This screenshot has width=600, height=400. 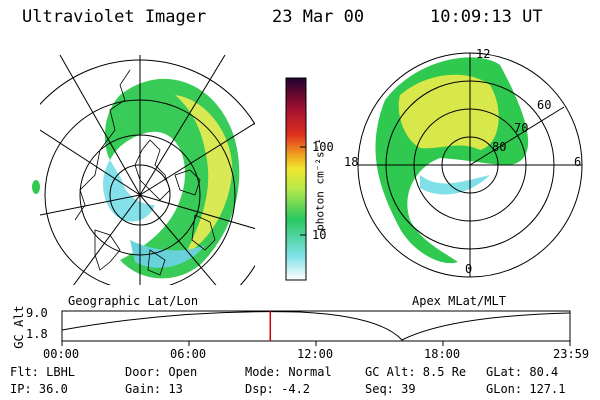 What do you see at coordinates (571, 354) in the screenshot?
I see `time-tick-2359: 23:59` at bounding box center [571, 354].